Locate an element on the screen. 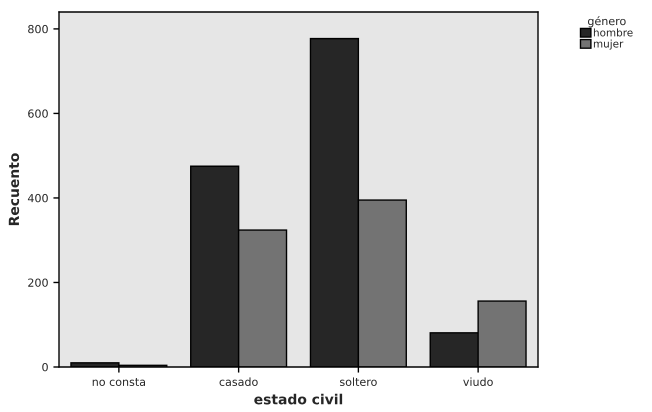 This screenshot has width=652, height=412. y-axis-title: Recuento is located at coordinates (14, 189).